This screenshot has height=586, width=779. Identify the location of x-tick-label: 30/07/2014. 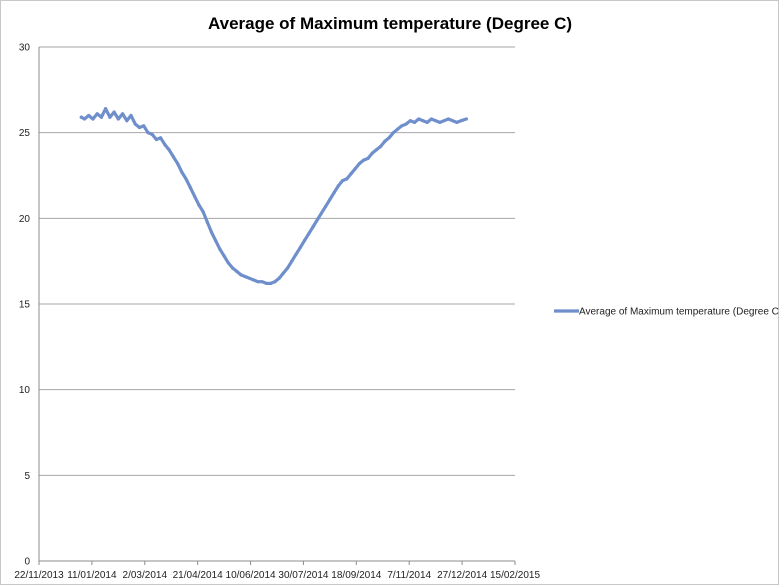
(303, 575).